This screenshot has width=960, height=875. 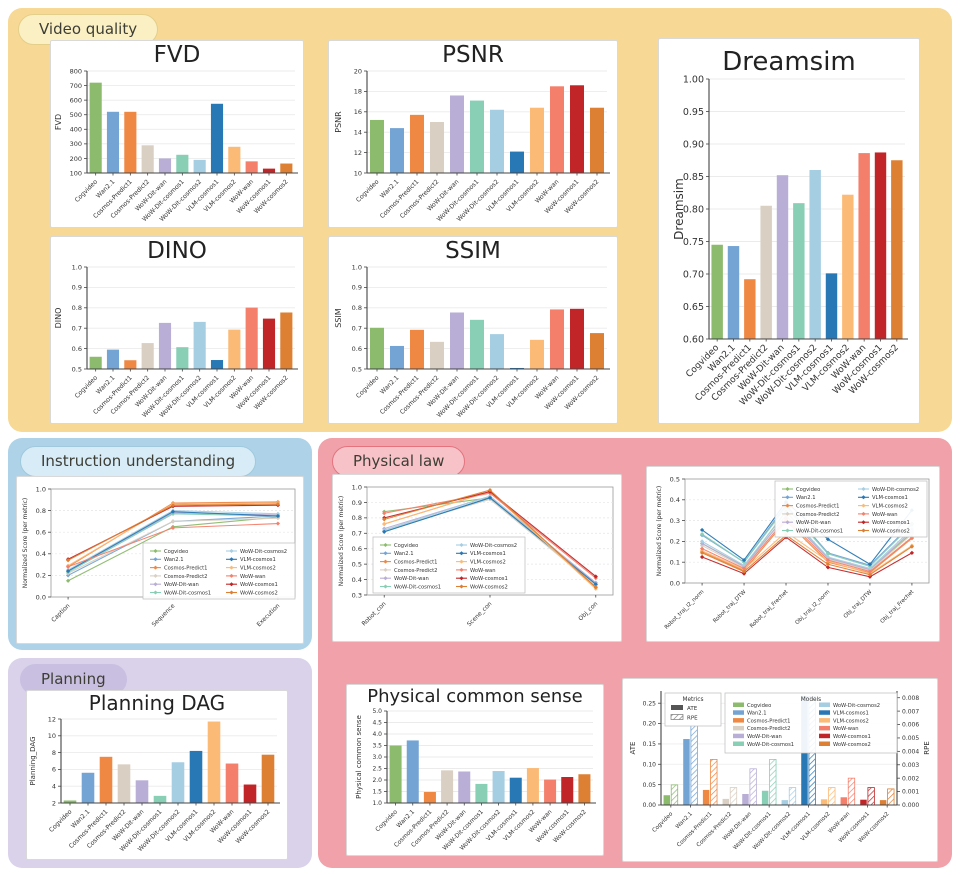 I want to click on svg-text: 16, so click(x=358, y=112).